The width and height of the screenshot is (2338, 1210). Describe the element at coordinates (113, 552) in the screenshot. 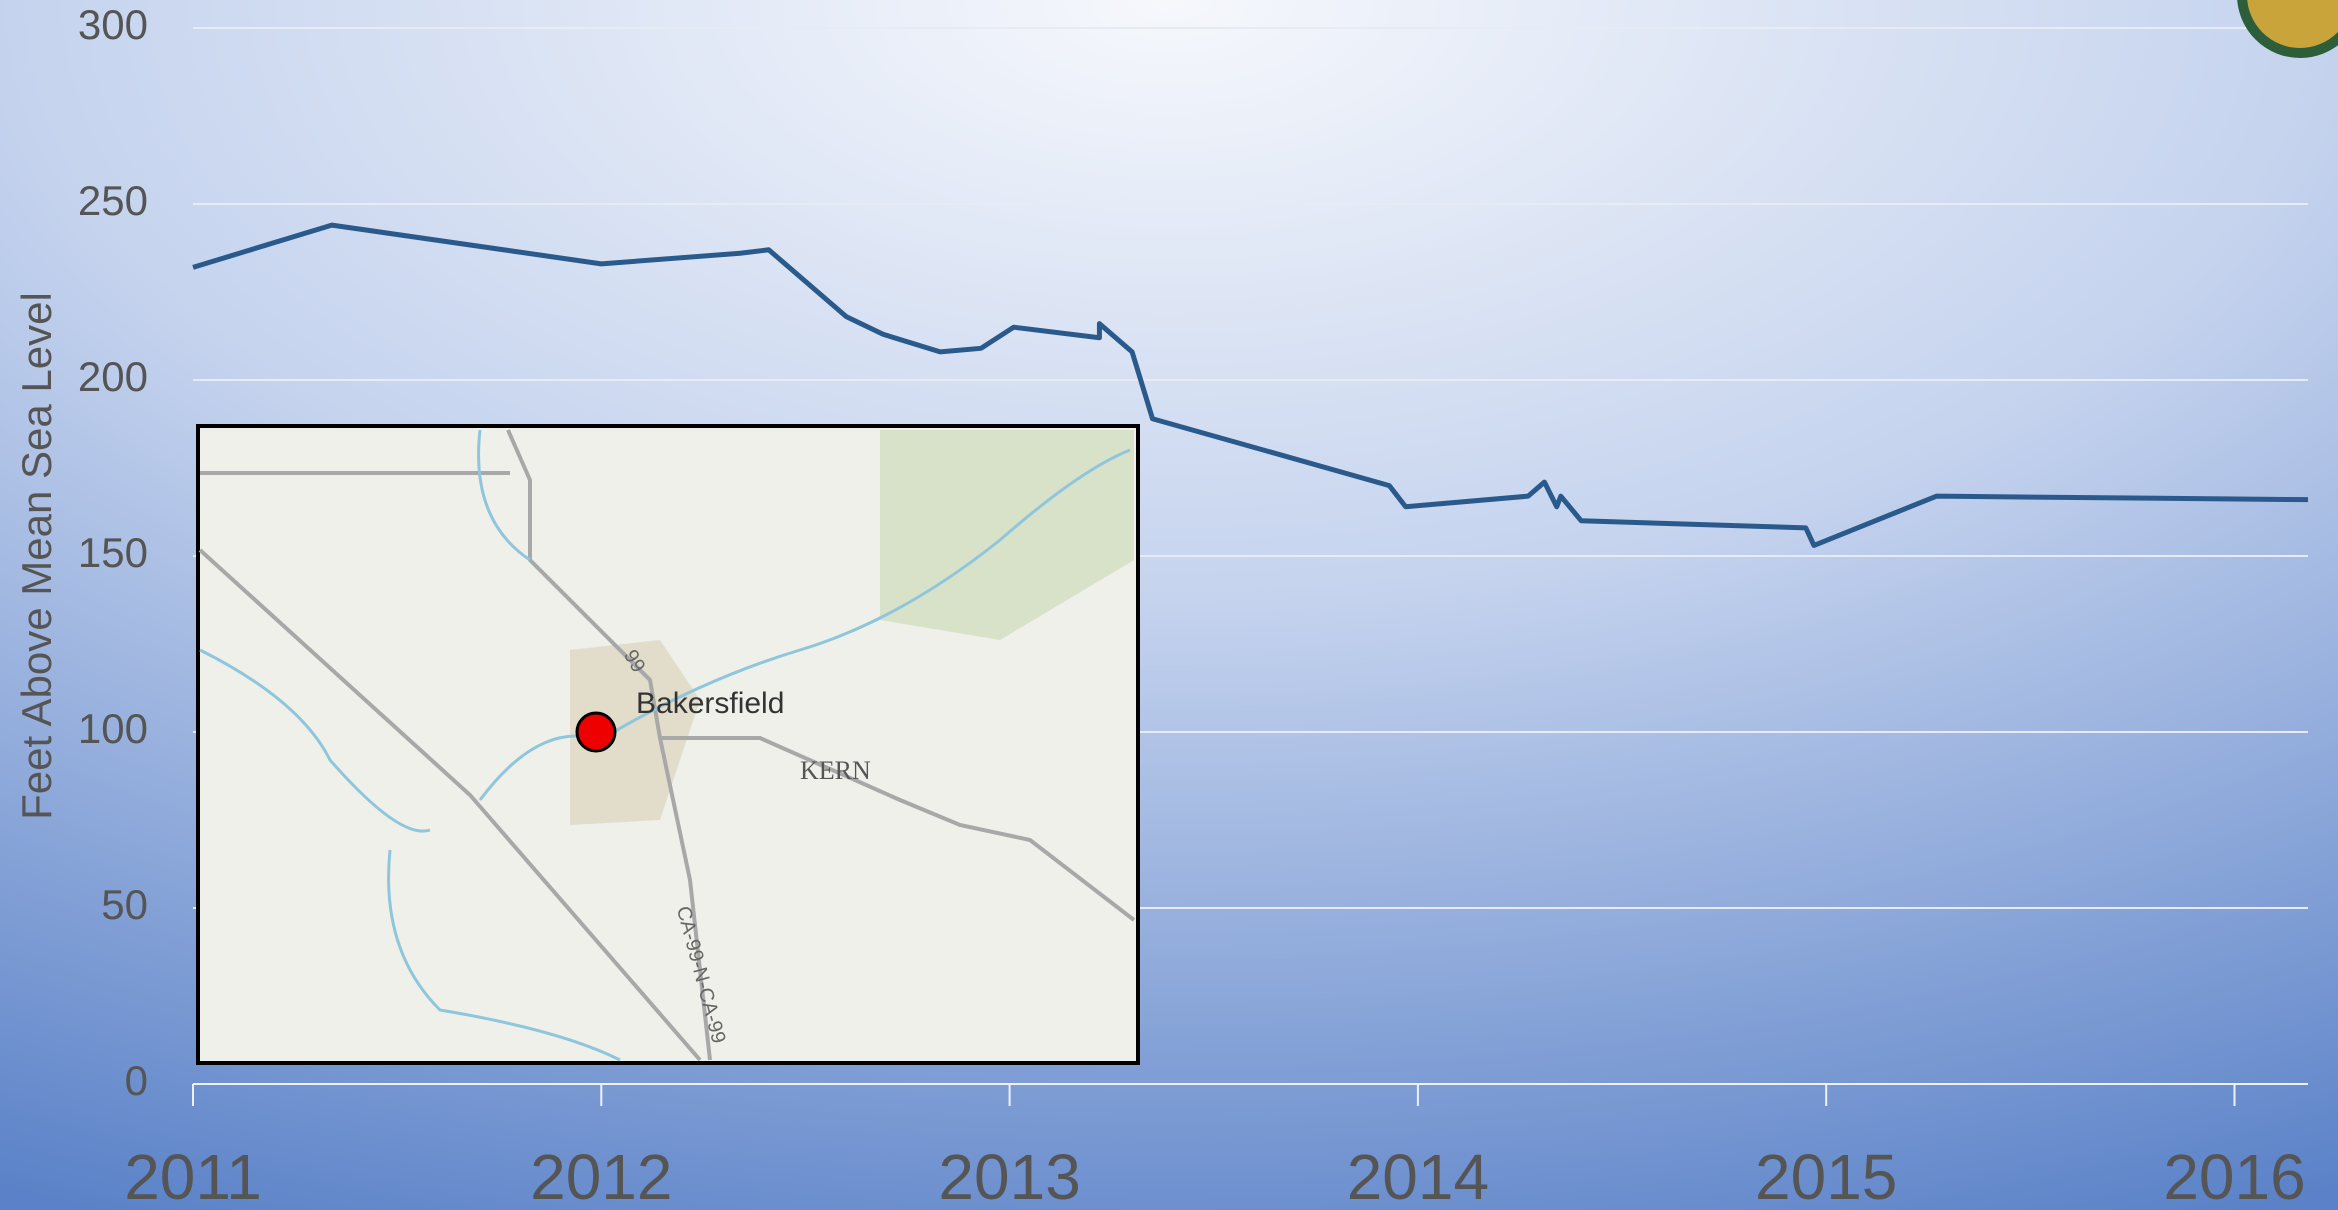

I see `y-tick-label: 150` at that location.